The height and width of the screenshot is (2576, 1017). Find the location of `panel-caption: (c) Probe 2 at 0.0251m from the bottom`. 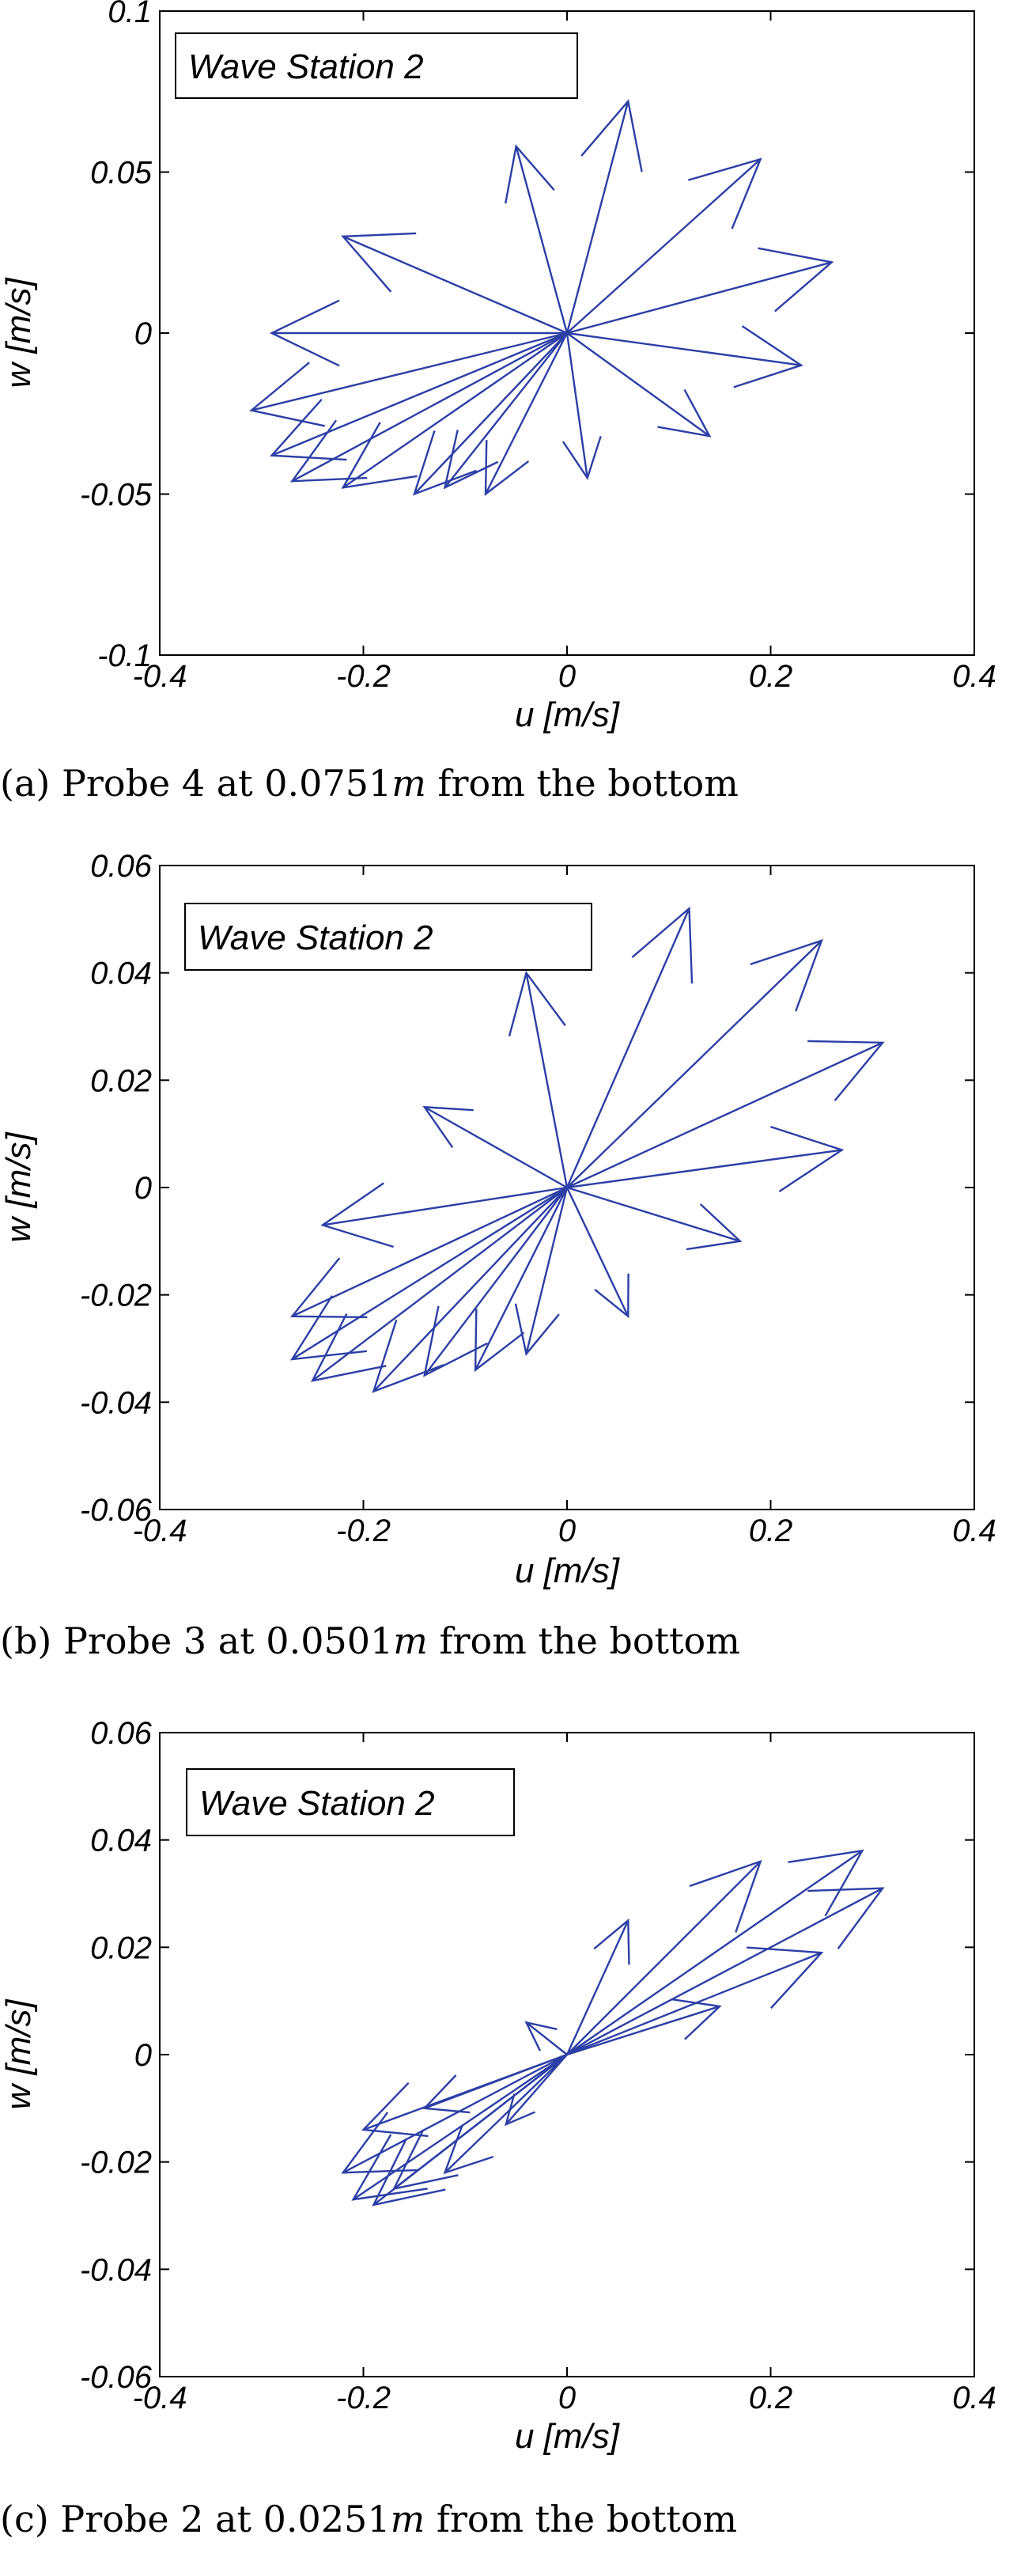

panel-caption: (c) Probe 2 at 0.0251m from the bottom is located at coordinates (368, 2519).